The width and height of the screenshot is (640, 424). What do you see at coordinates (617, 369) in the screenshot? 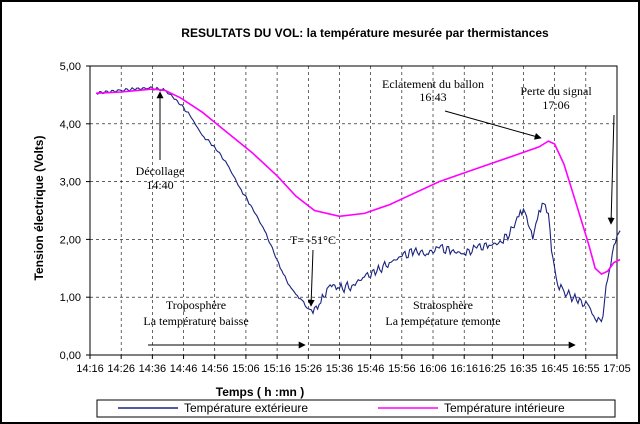
I see `x-tick-label: 17:05` at bounding box center [617, 369].